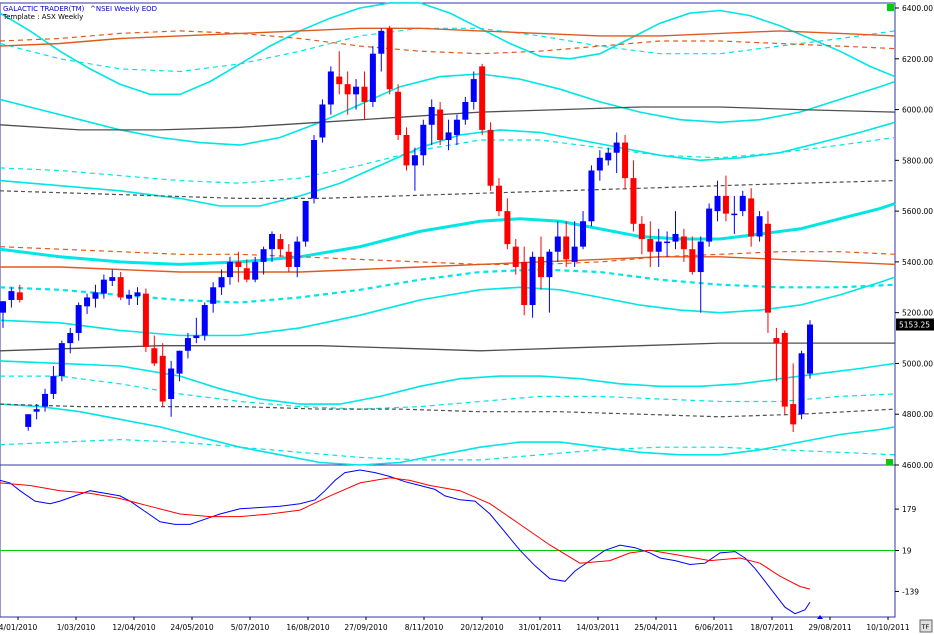 This screenshot has width=934, height=635. I want to click on date-tick-label: 16/08/2010, so click(307, 627).